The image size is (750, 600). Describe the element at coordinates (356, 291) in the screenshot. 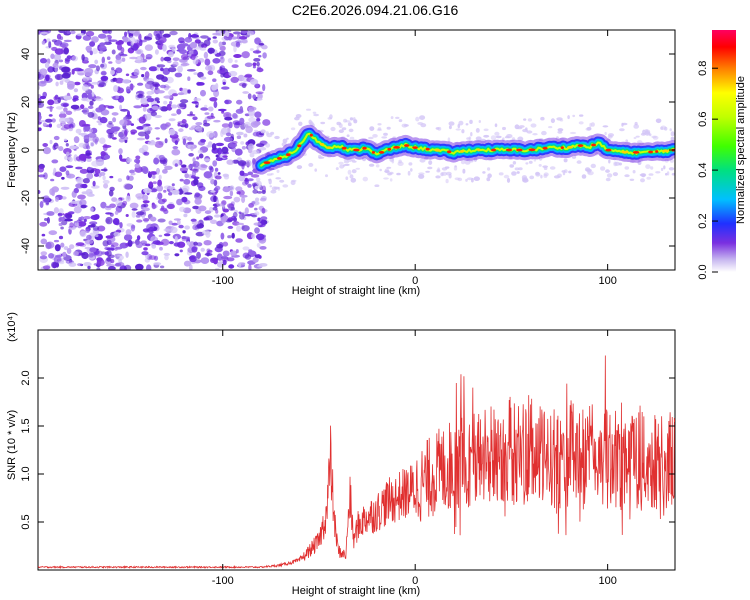

I see `spectrogram-x-axis-label: Height of straight line (km)` at that location.